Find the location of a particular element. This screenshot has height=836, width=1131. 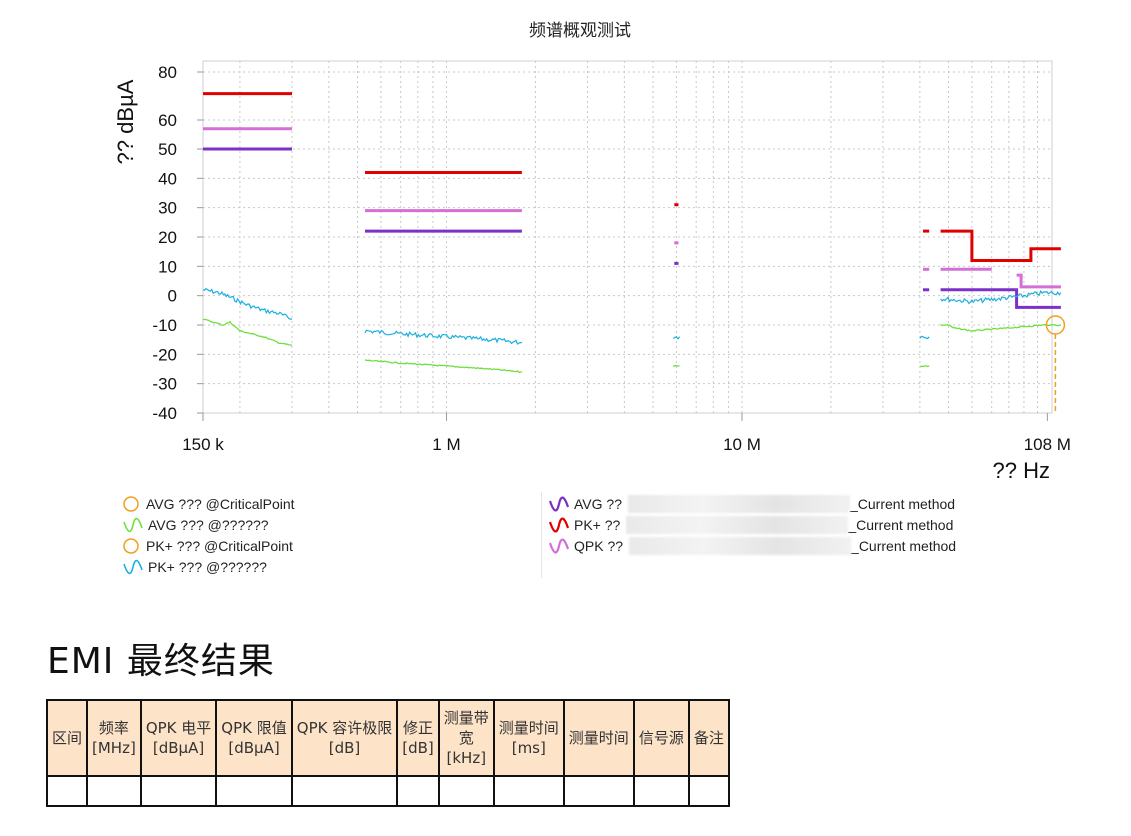

y-tick-label: -40 is located at coordinates (164, 413).